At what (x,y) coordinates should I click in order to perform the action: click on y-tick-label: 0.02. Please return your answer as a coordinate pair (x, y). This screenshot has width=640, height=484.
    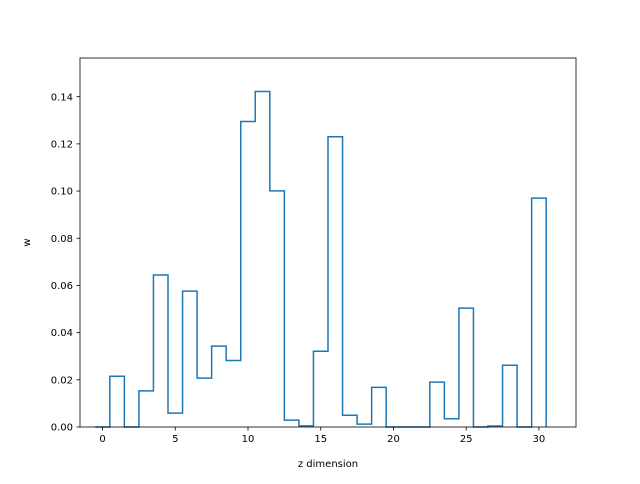
    Looking at the image, I should click on (62, 380).